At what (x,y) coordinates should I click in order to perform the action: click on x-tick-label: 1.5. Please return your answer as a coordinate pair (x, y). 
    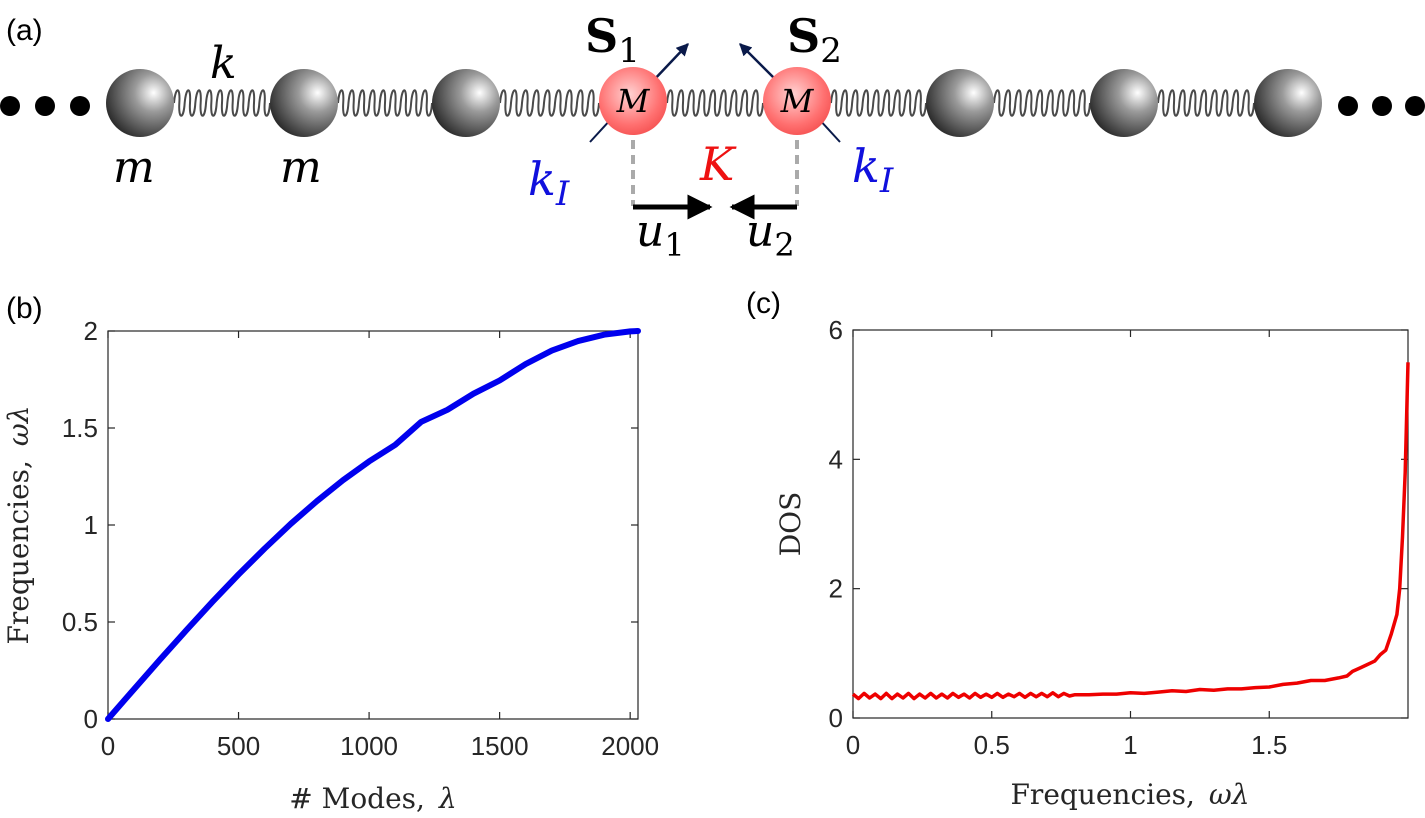
    Looking at the image, I should click on (1269, 745).